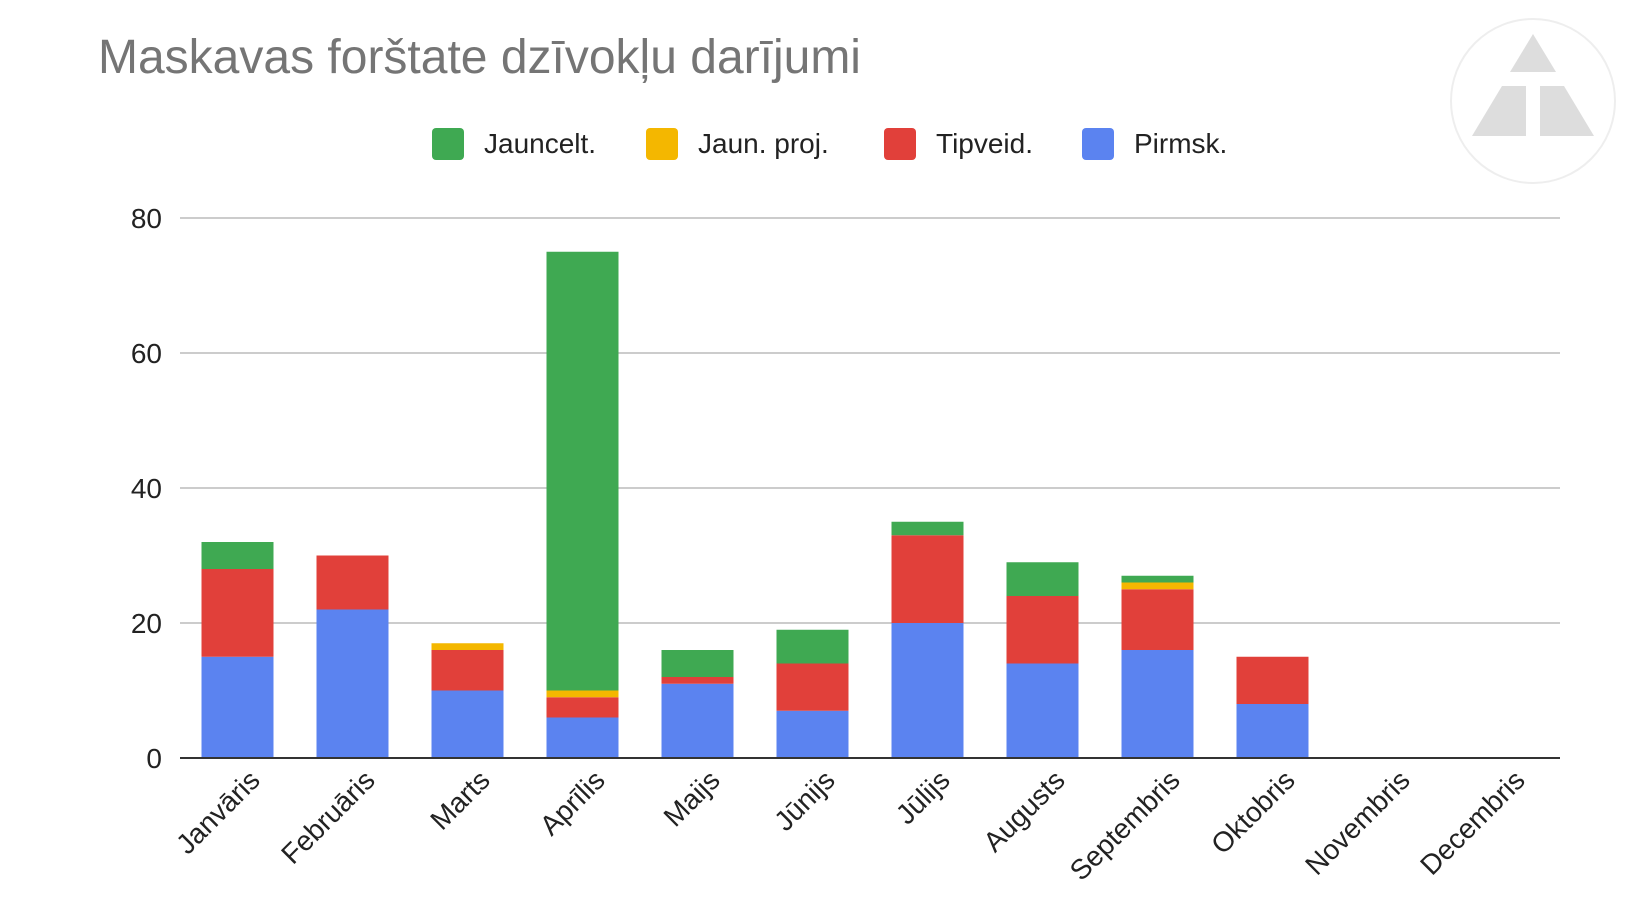  I want to click on x-tick-label: Februāris, so click(328, 817).